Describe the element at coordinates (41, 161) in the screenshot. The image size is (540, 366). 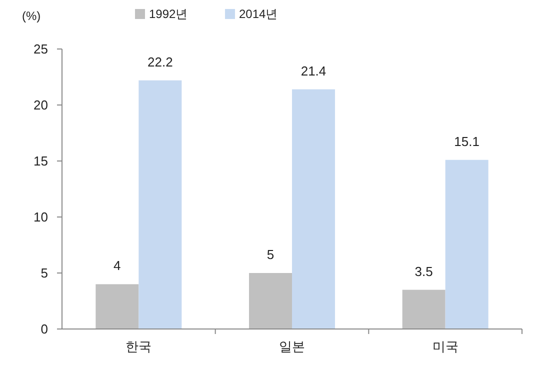
I see `y-tick-label: 15` at that location.